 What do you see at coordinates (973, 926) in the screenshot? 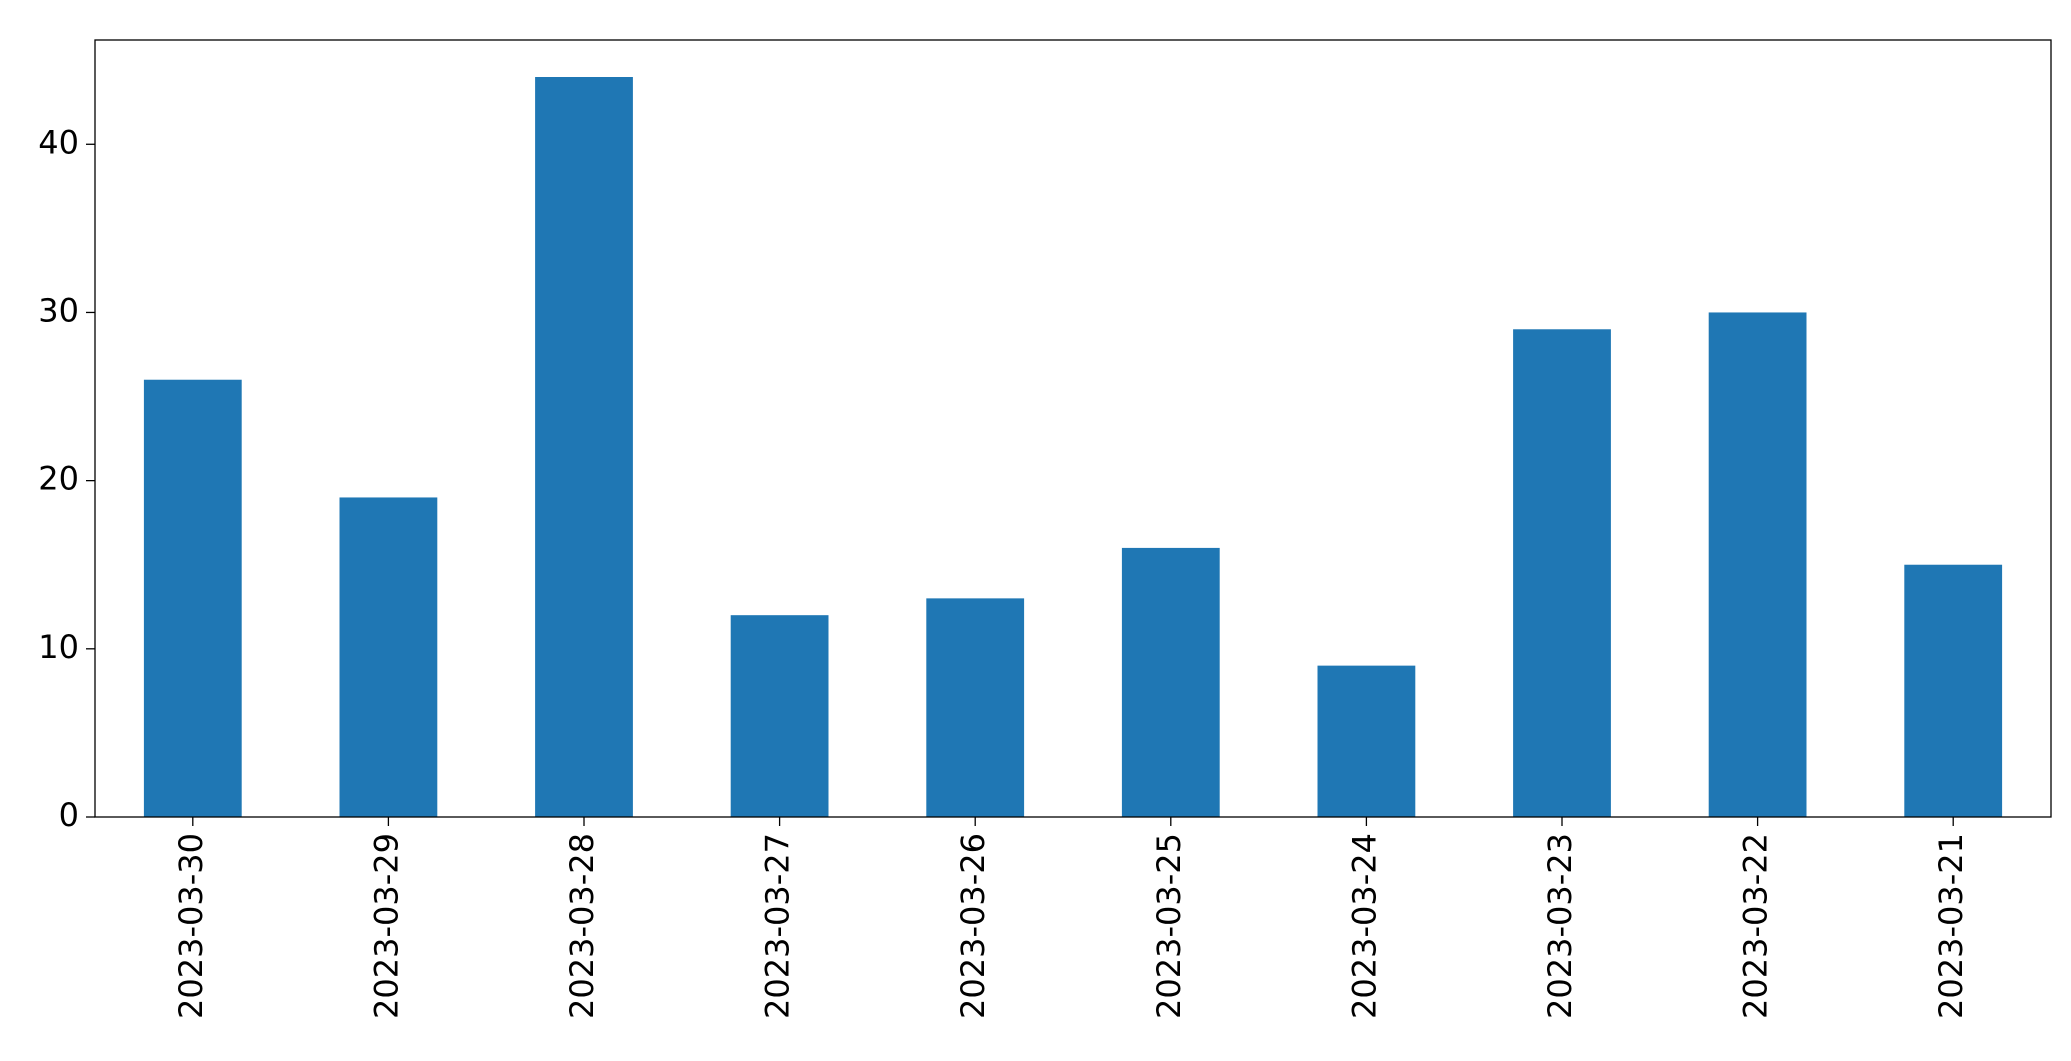
I see `x-tick-label: 2023-03-26` at bounding box center [973, 926].